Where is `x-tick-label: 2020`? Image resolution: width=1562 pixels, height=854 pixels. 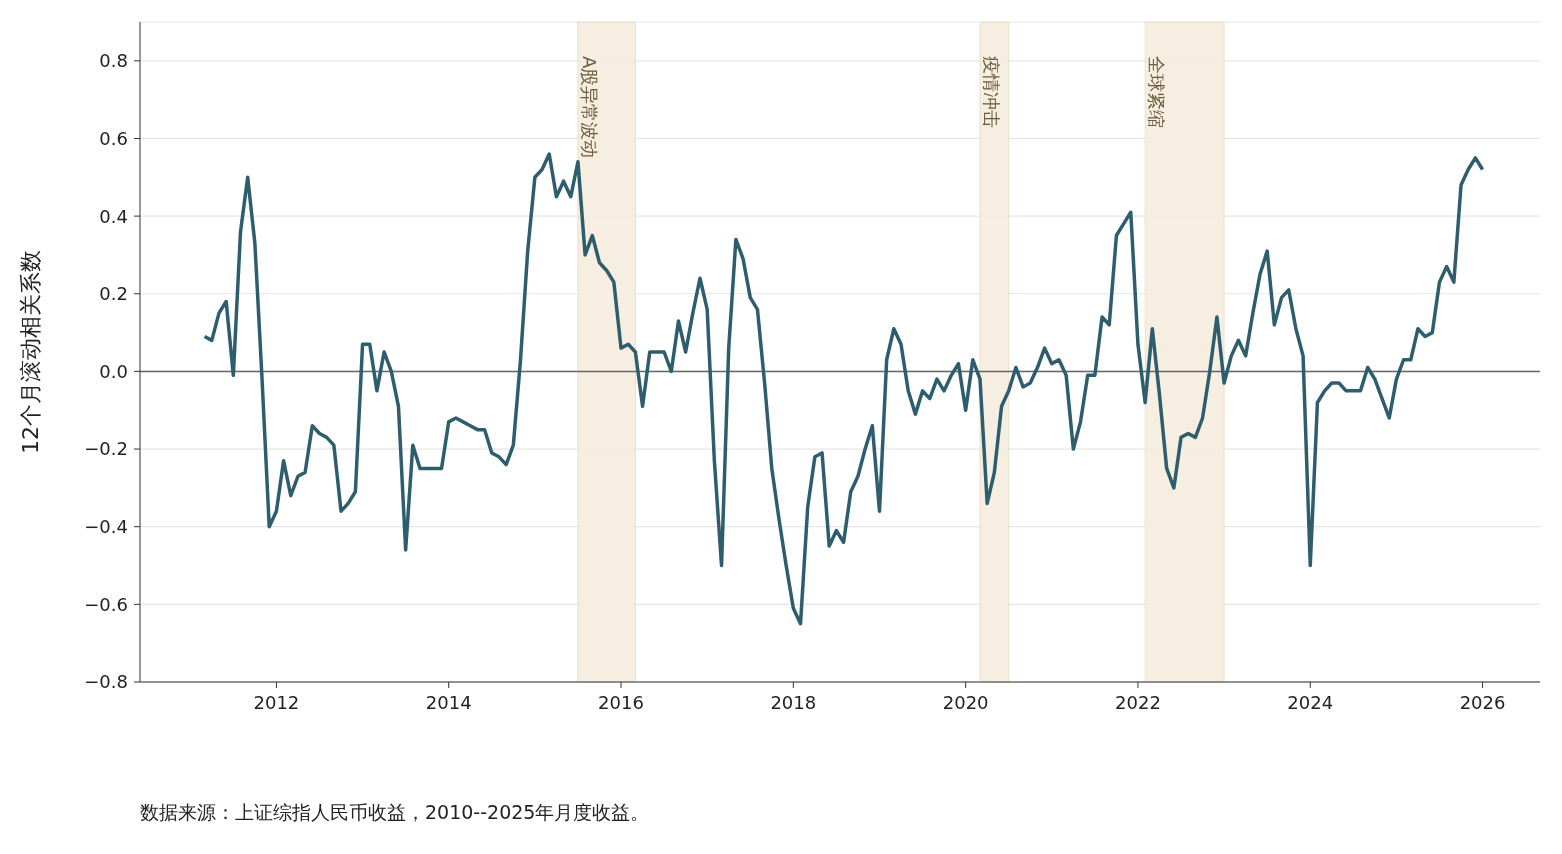 x-tick-label: 2020 is located at coordinates (965, 702).